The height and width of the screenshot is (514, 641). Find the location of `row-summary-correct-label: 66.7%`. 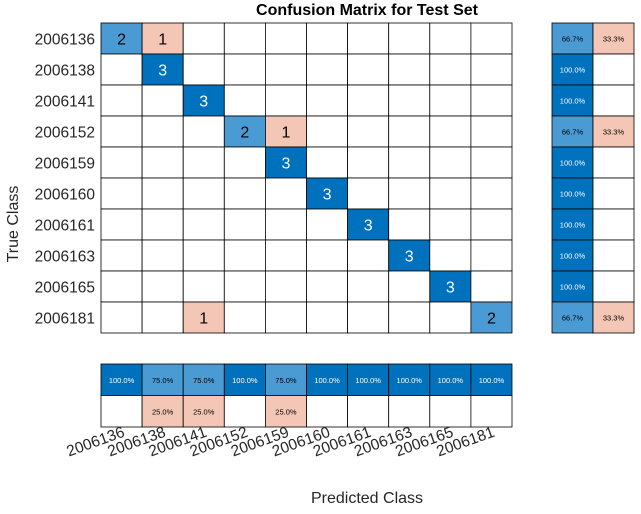

row-summary-correct-label: 66.7% is located at coordinates (573, 39).